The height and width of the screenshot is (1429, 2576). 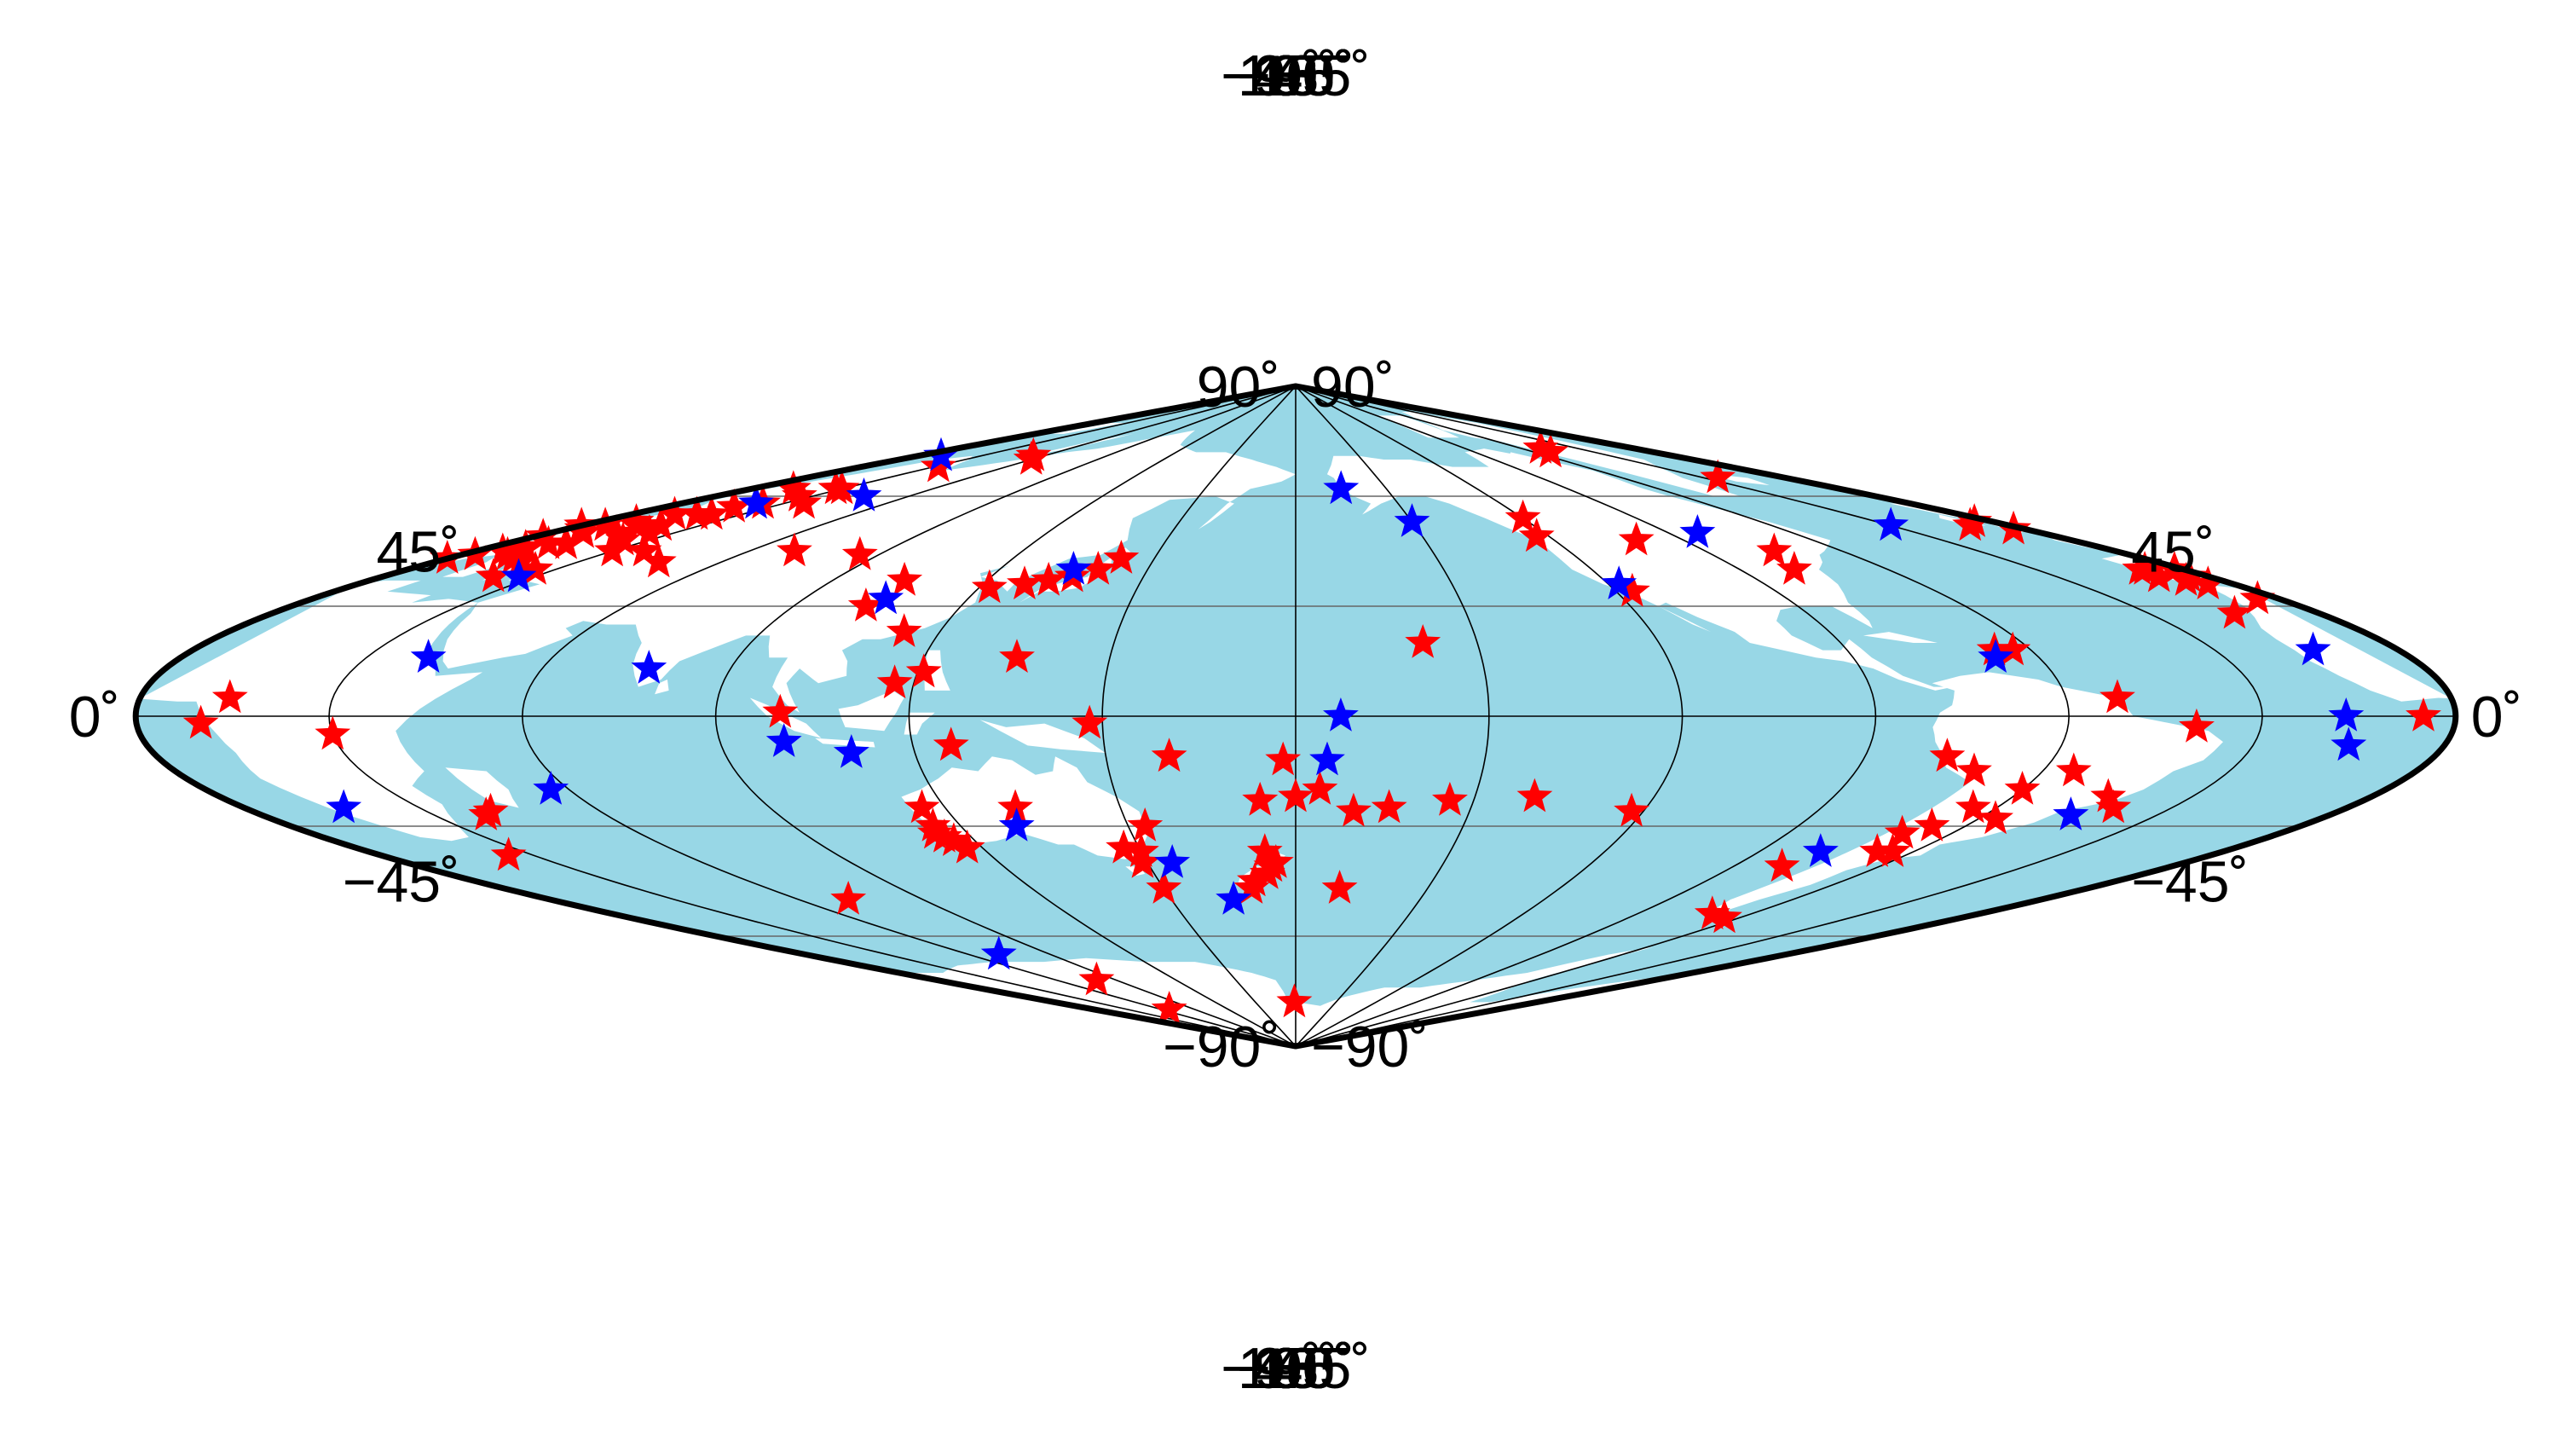 I want to click on left-latitude-label: 0˚, so click(x=94, y=717).